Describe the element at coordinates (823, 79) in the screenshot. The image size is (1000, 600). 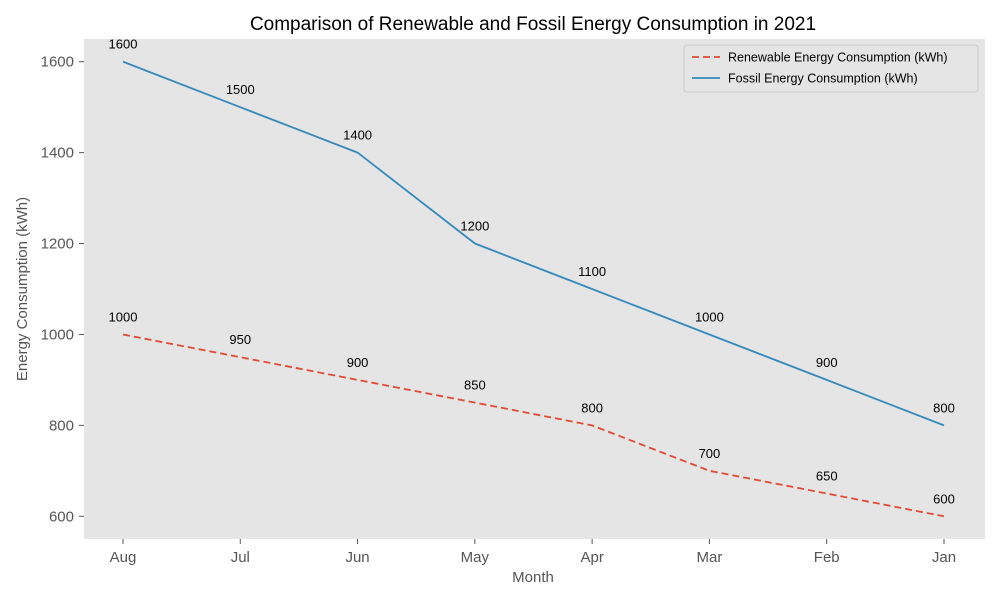
I see `legend-label-fossil: Fossil Energy Consumption (kWh)` at that location.